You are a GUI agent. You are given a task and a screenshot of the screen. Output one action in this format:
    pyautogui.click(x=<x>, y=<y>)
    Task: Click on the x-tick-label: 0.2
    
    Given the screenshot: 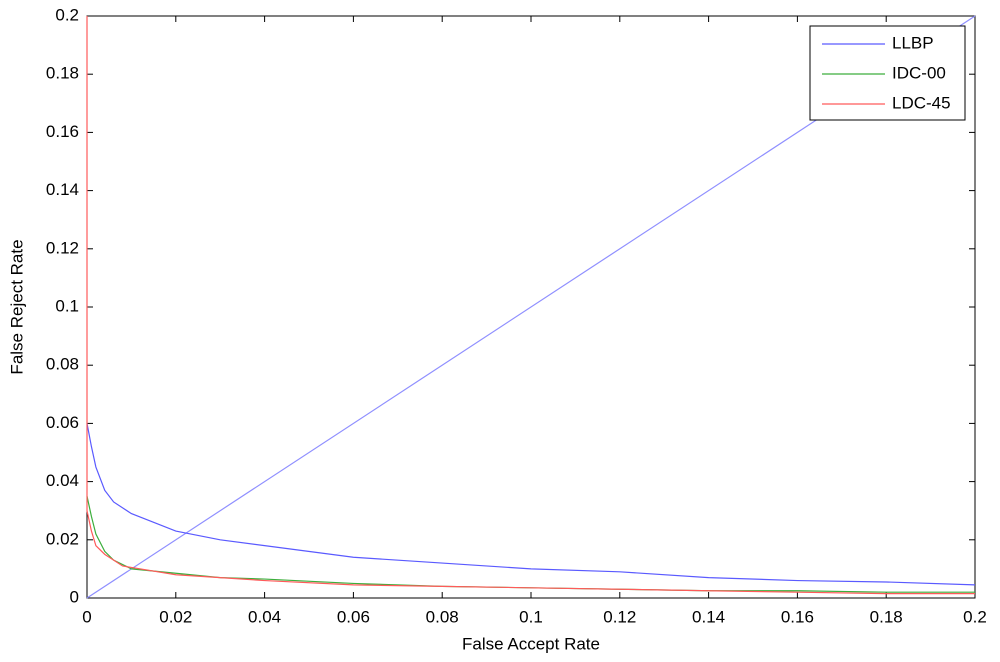 What is the action you would take?
    pyautogui.click(x=975, y=616)
    